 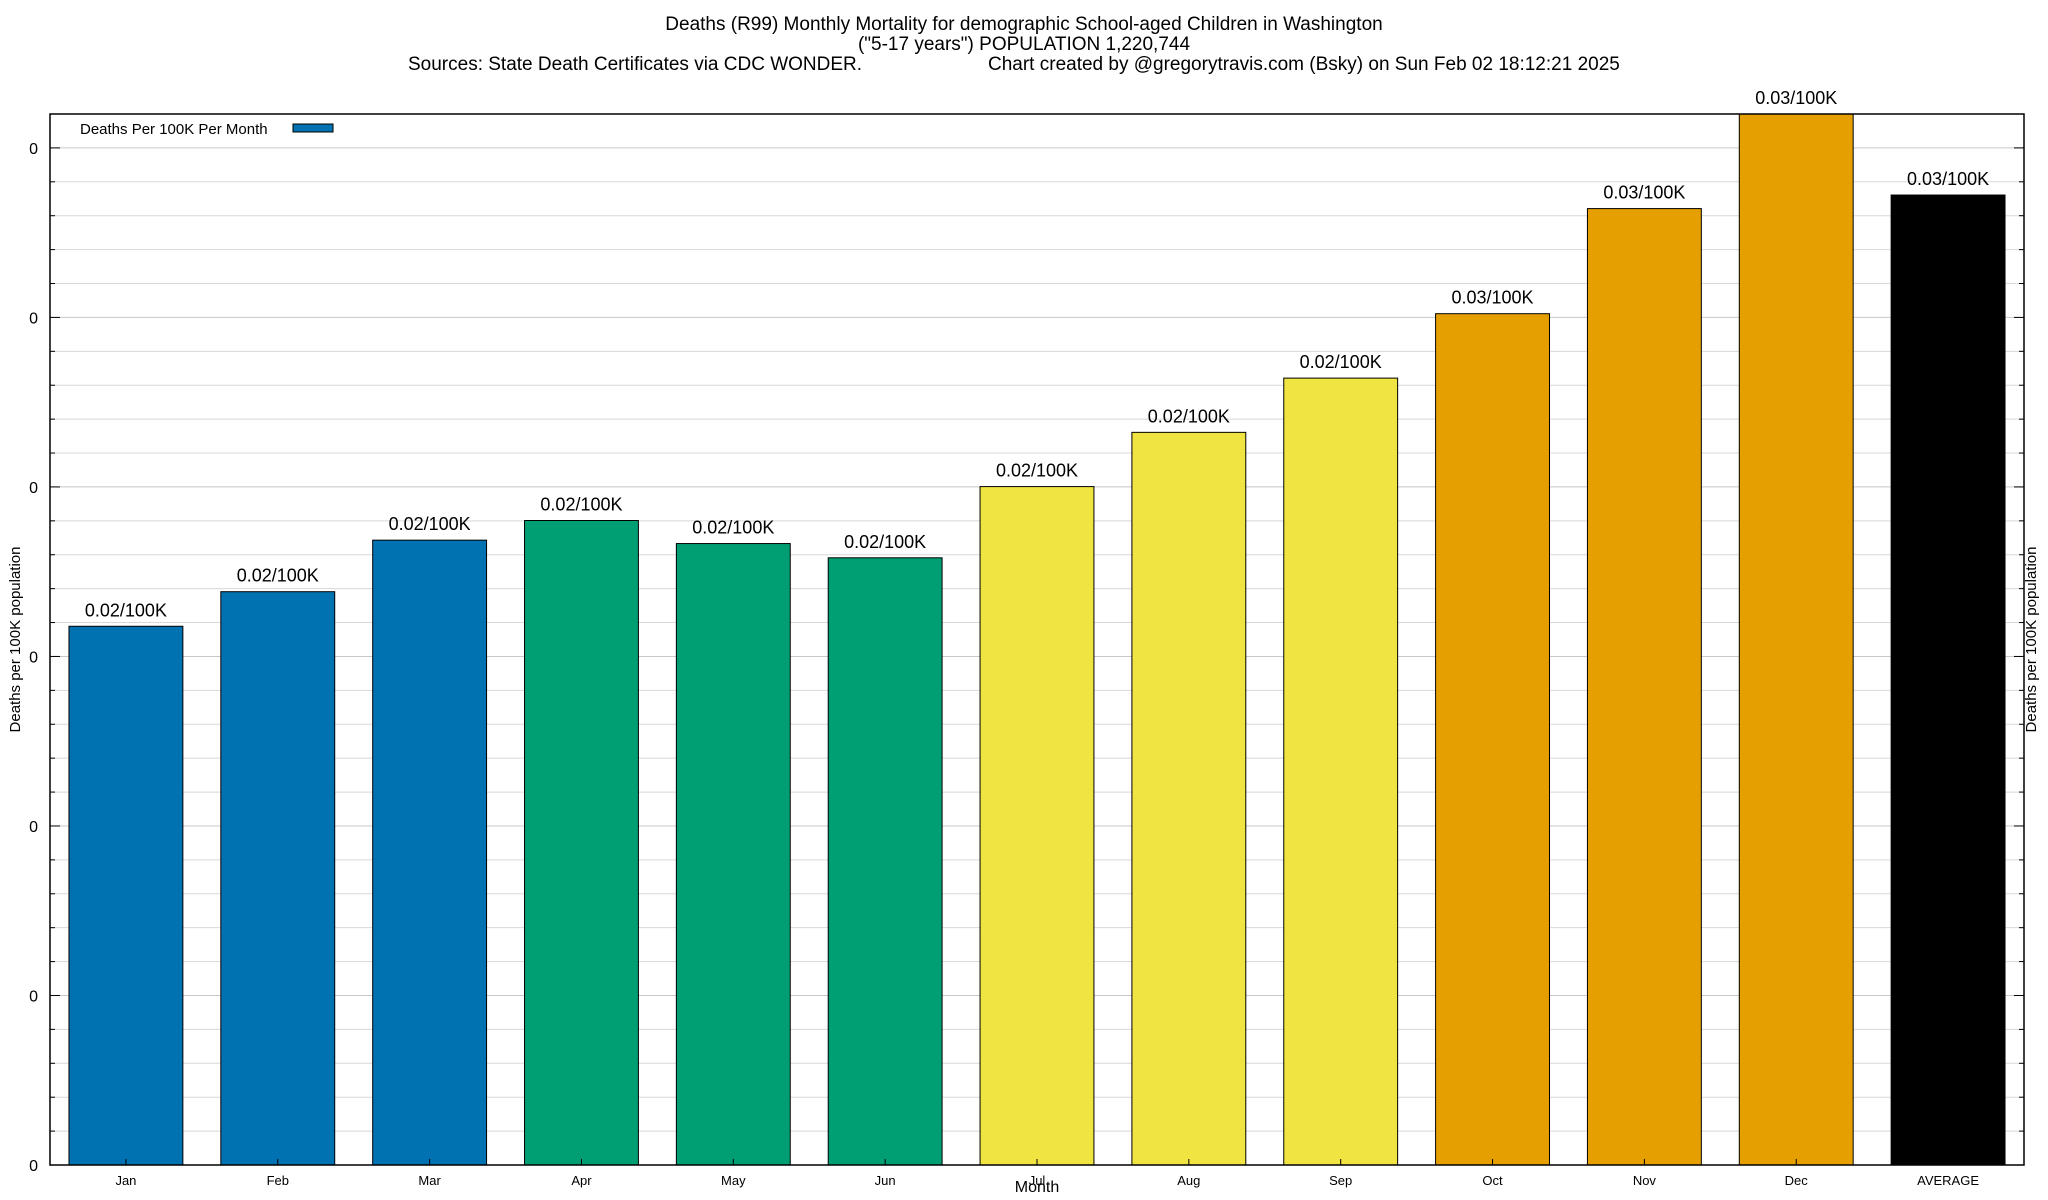 I want to click on bar-feb, so click(x=278, y=878).